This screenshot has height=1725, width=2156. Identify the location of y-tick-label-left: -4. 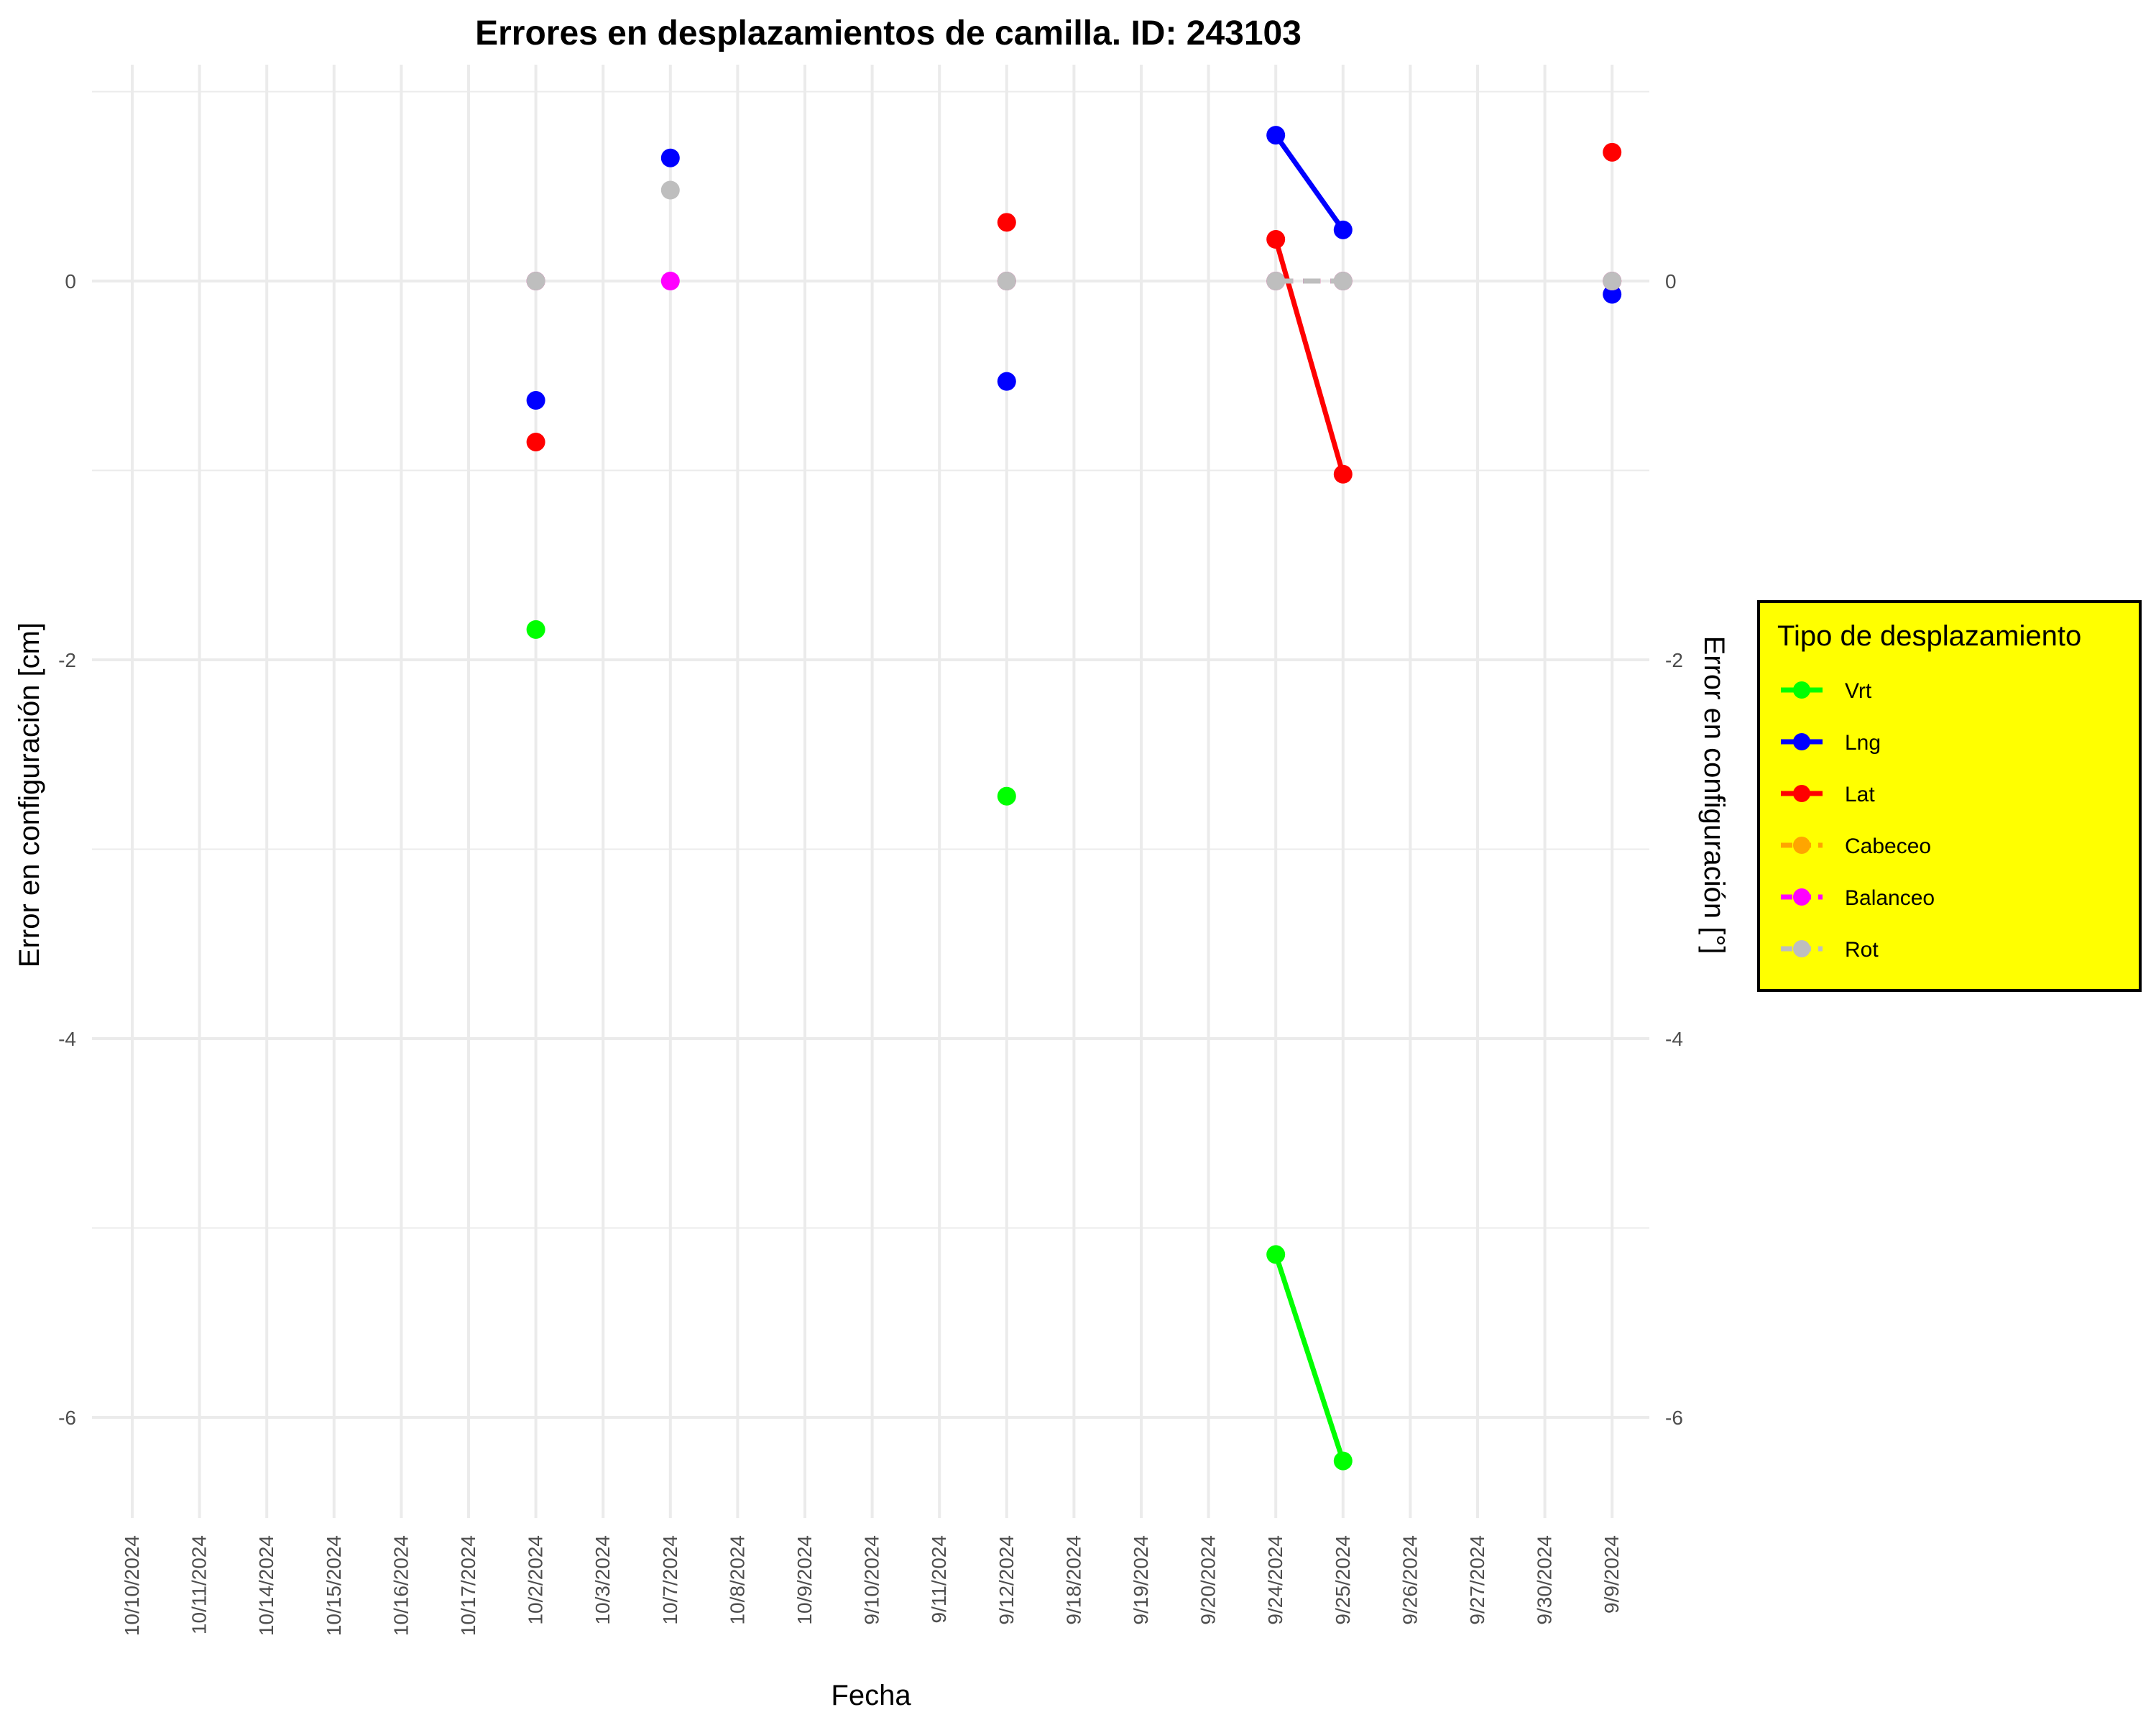
(67, 1039).